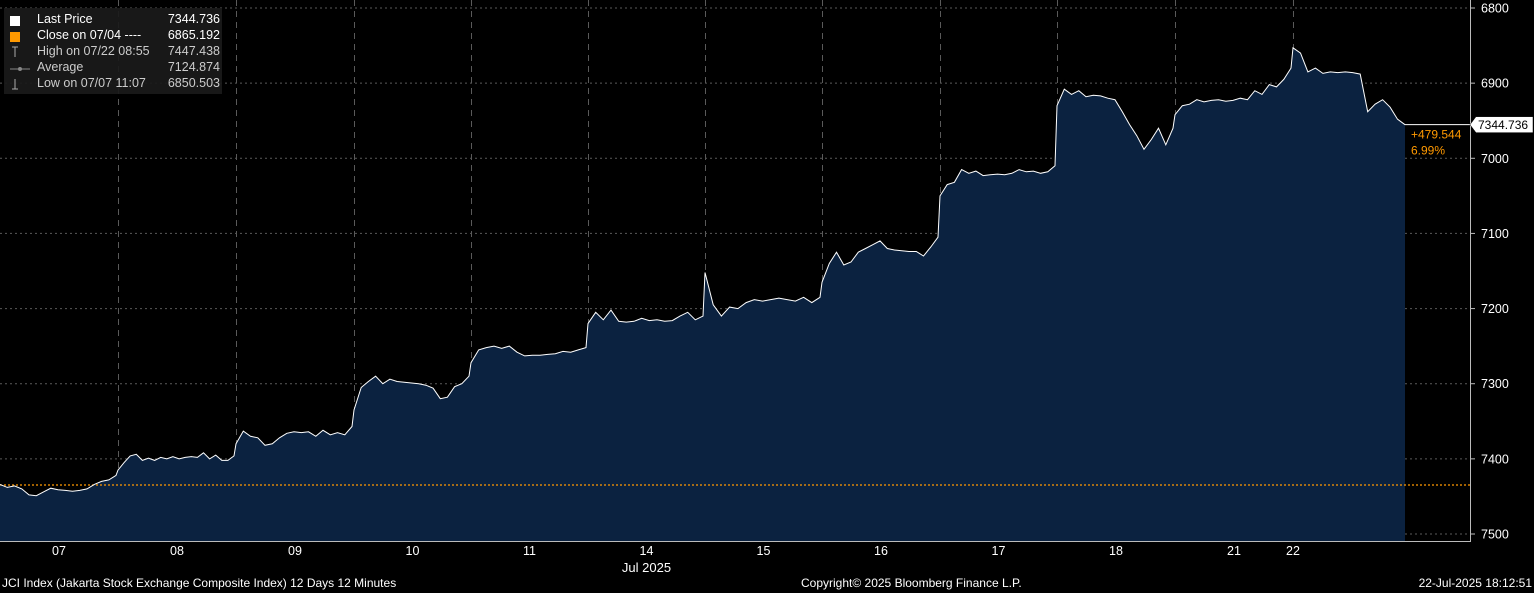 This screenshot has width=1534, height=593. I want to click on y-tick-label: 7400, so click(1495, 459).